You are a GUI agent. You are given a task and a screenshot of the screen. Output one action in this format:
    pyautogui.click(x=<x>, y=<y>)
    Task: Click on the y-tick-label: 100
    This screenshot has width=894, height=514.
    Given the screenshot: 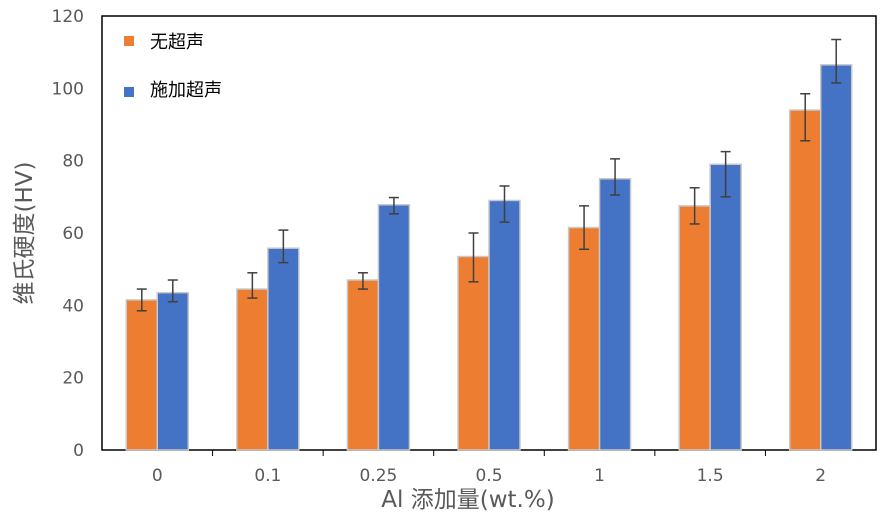 What is the action you would take?
    pyautogui.click(x=68, y=89)
    